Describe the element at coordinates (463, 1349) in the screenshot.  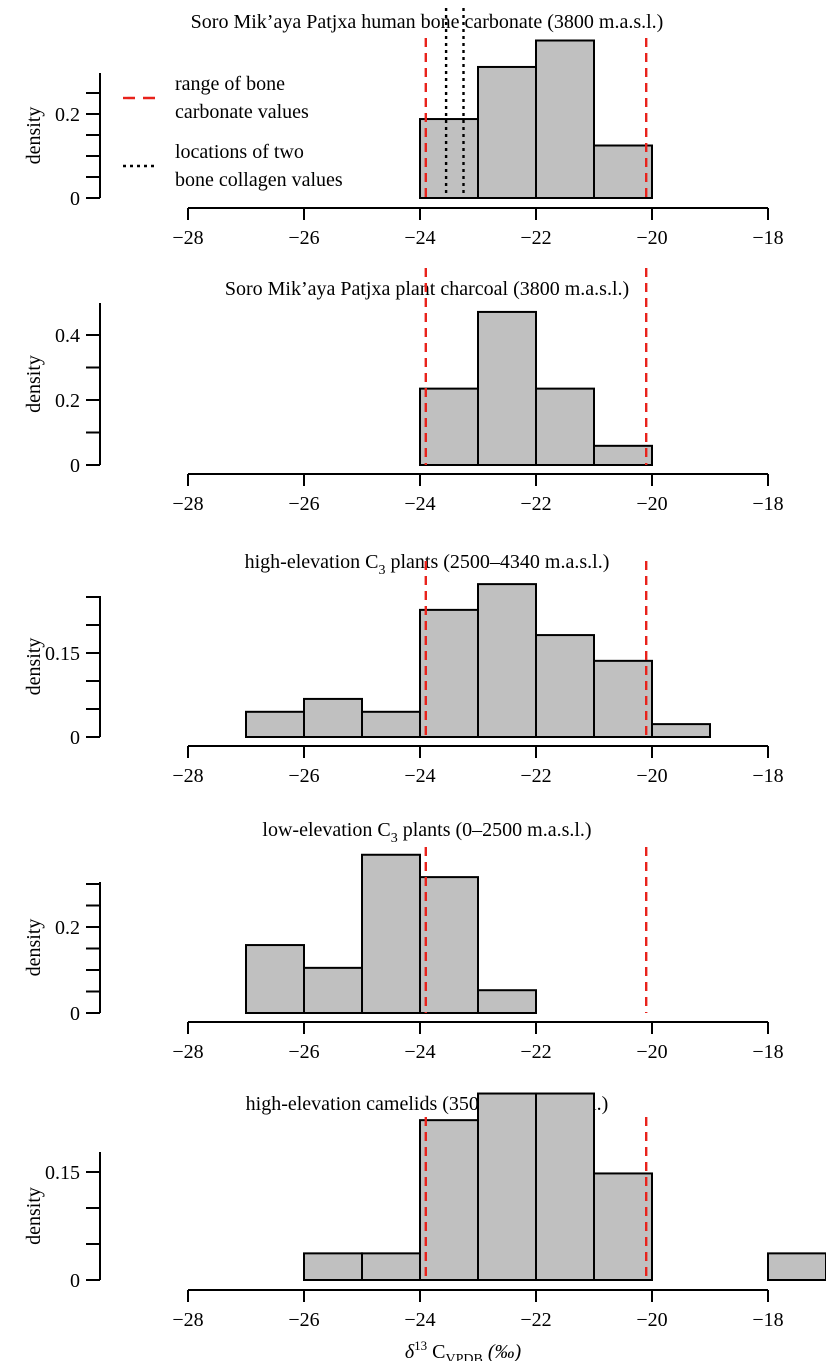
I see `x-axis-label: δ13 CVPDB (‰)` at that location.